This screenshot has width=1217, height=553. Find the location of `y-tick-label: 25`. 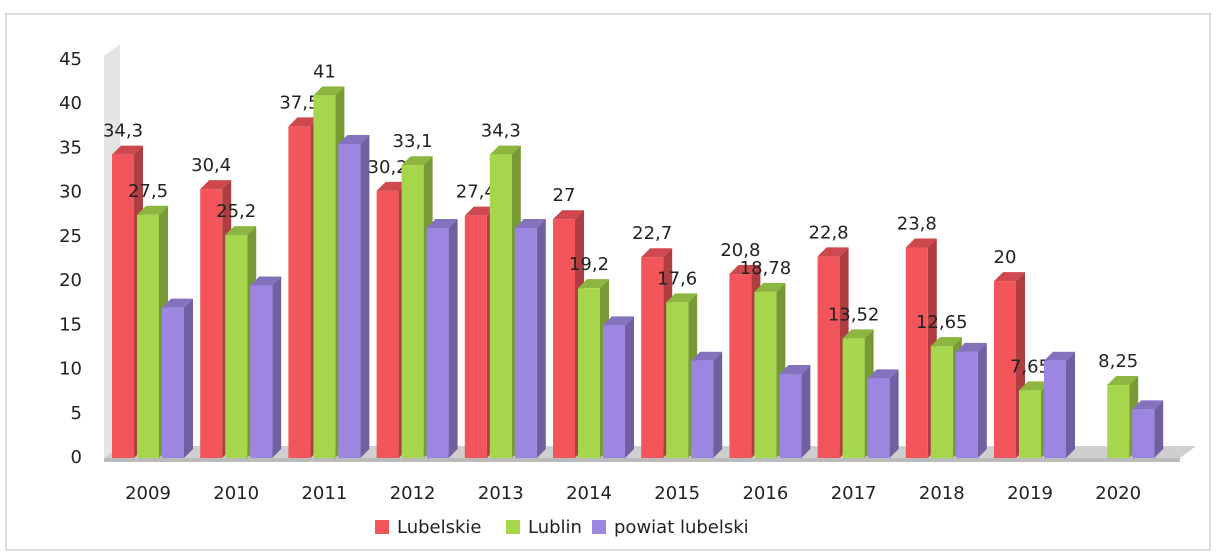

y-tick-label: 25 is located at coordinates (70, 236).